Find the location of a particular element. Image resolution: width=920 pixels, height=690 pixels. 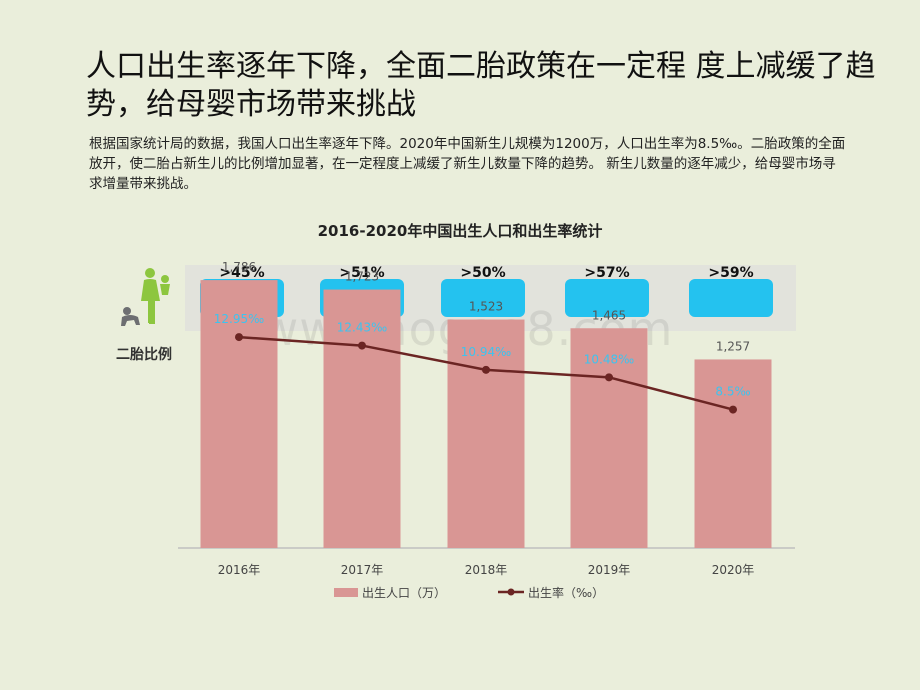

legend-label-line: 出生率（‰） is located at coordinates (566, 592).